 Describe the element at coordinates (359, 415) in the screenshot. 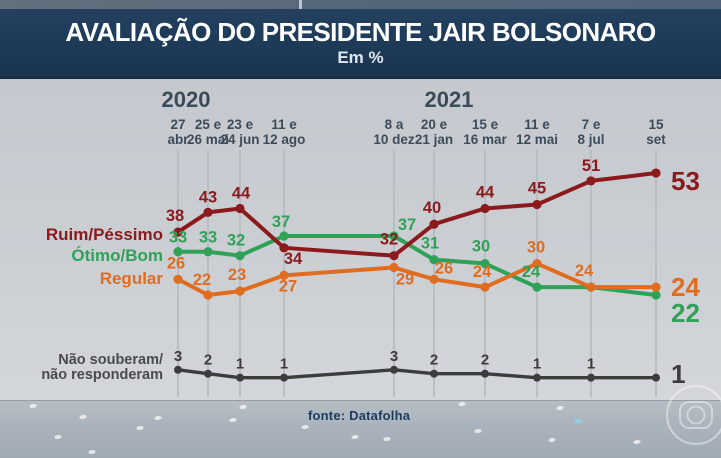

I see `source-credit: fonte: Datafolha` at that location.